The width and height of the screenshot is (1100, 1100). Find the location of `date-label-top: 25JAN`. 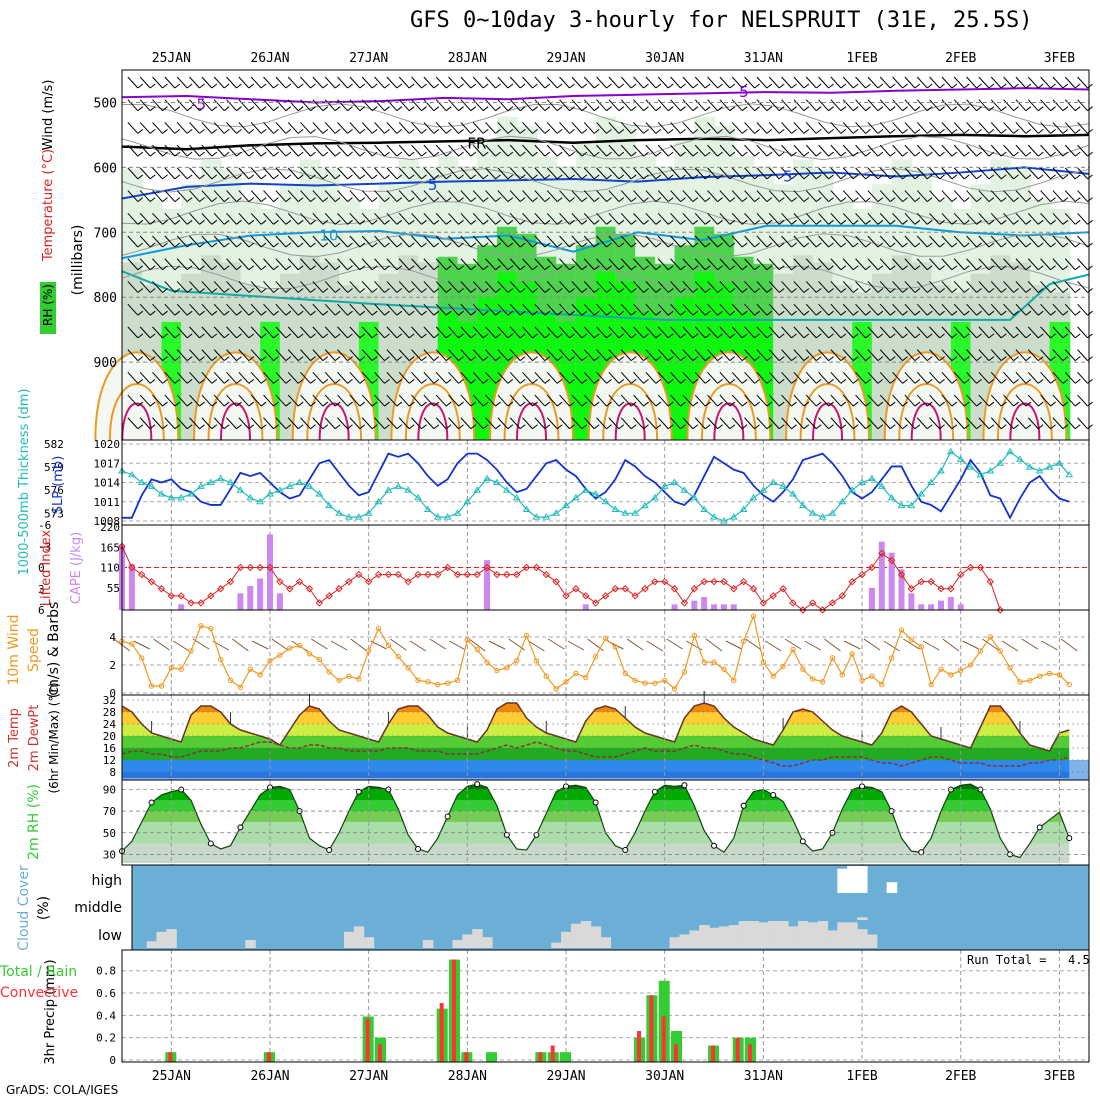

date-label-top: 25JAN is located at coordinates (171, 58).